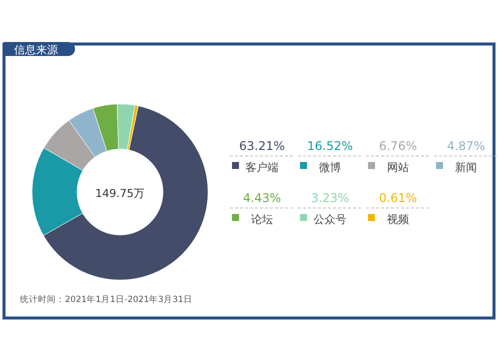 The image size is (500, 362). Describe the element at coordinates (466, 167) in the screenshot. I see `legend-label: 新闻` at that location.